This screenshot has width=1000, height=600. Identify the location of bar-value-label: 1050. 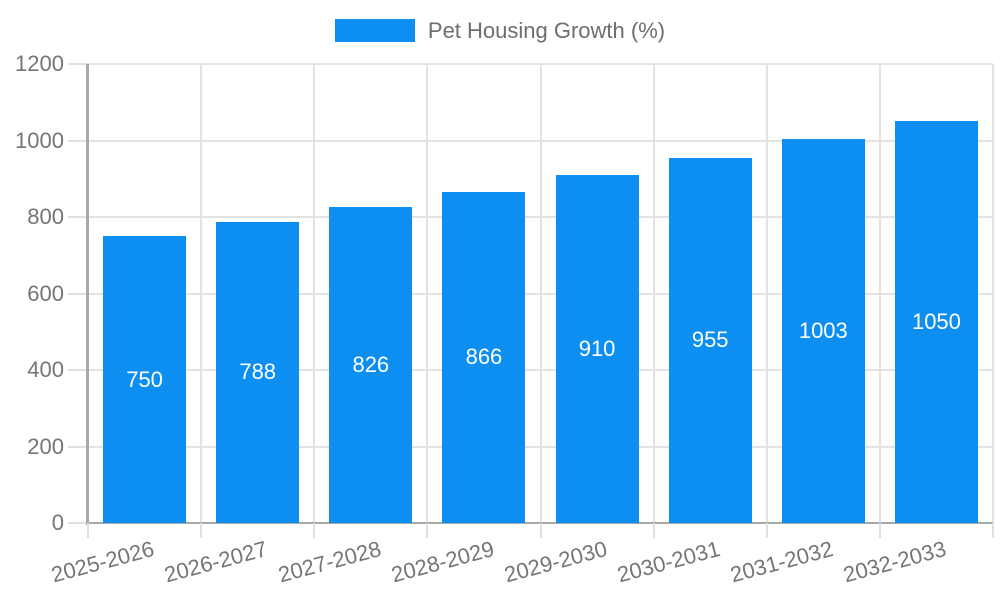
(936, 322).